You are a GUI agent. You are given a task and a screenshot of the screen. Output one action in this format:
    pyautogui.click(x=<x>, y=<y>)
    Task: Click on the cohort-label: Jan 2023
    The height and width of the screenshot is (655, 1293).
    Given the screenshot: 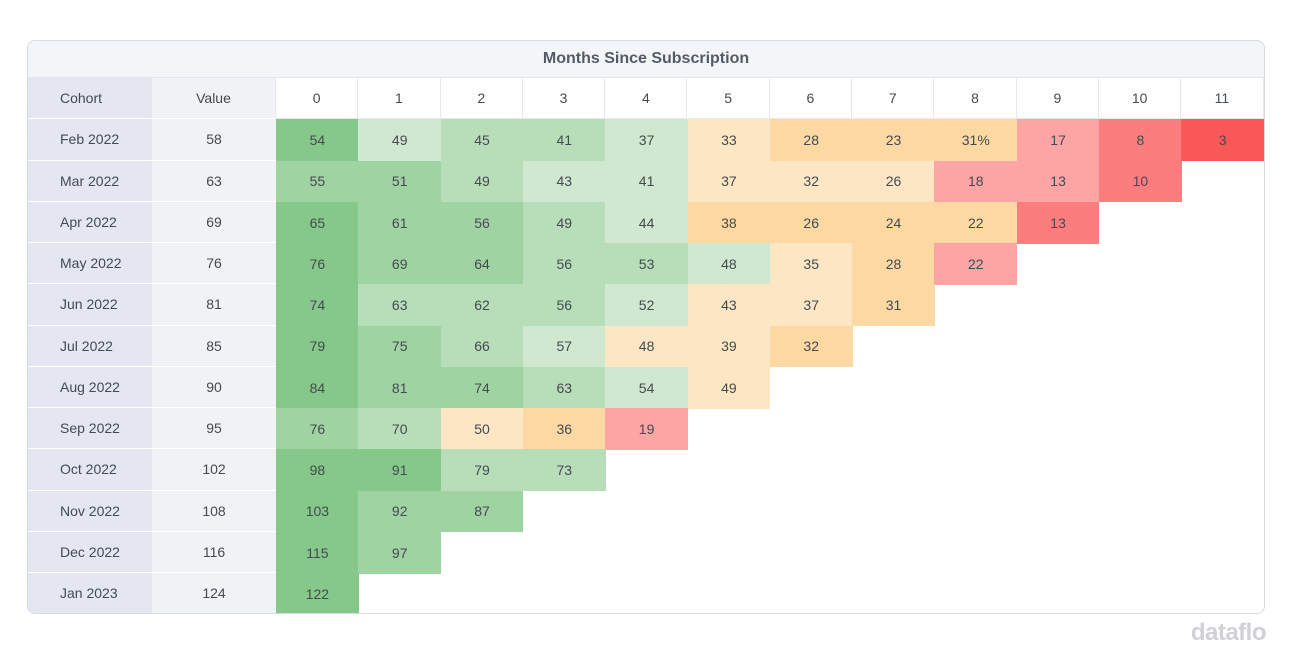 What is the action you would take?
    pyautogui.click(x=90, y=593)
    